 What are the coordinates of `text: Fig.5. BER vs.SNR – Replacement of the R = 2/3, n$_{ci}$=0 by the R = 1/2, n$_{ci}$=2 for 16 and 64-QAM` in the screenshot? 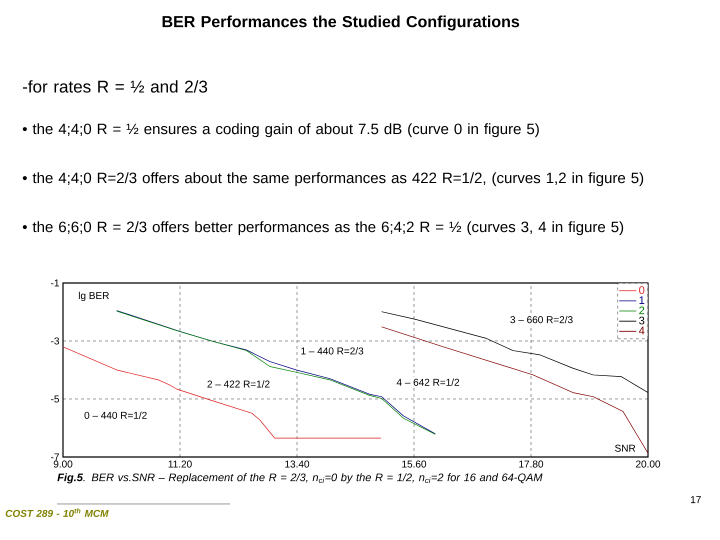 It's located at (300, 478).